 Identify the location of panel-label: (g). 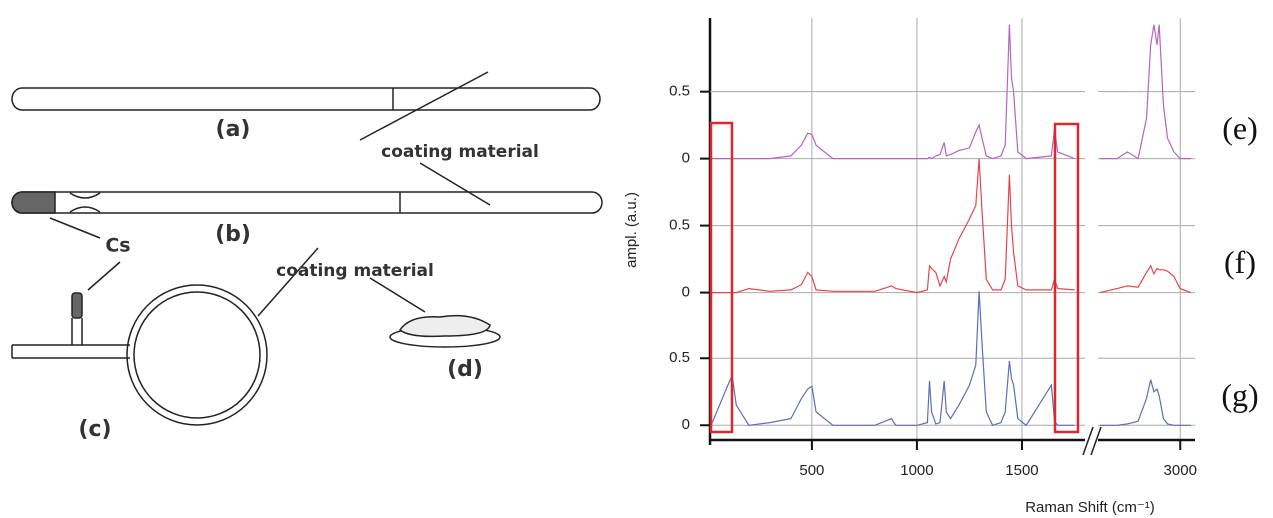
(1239, 395).